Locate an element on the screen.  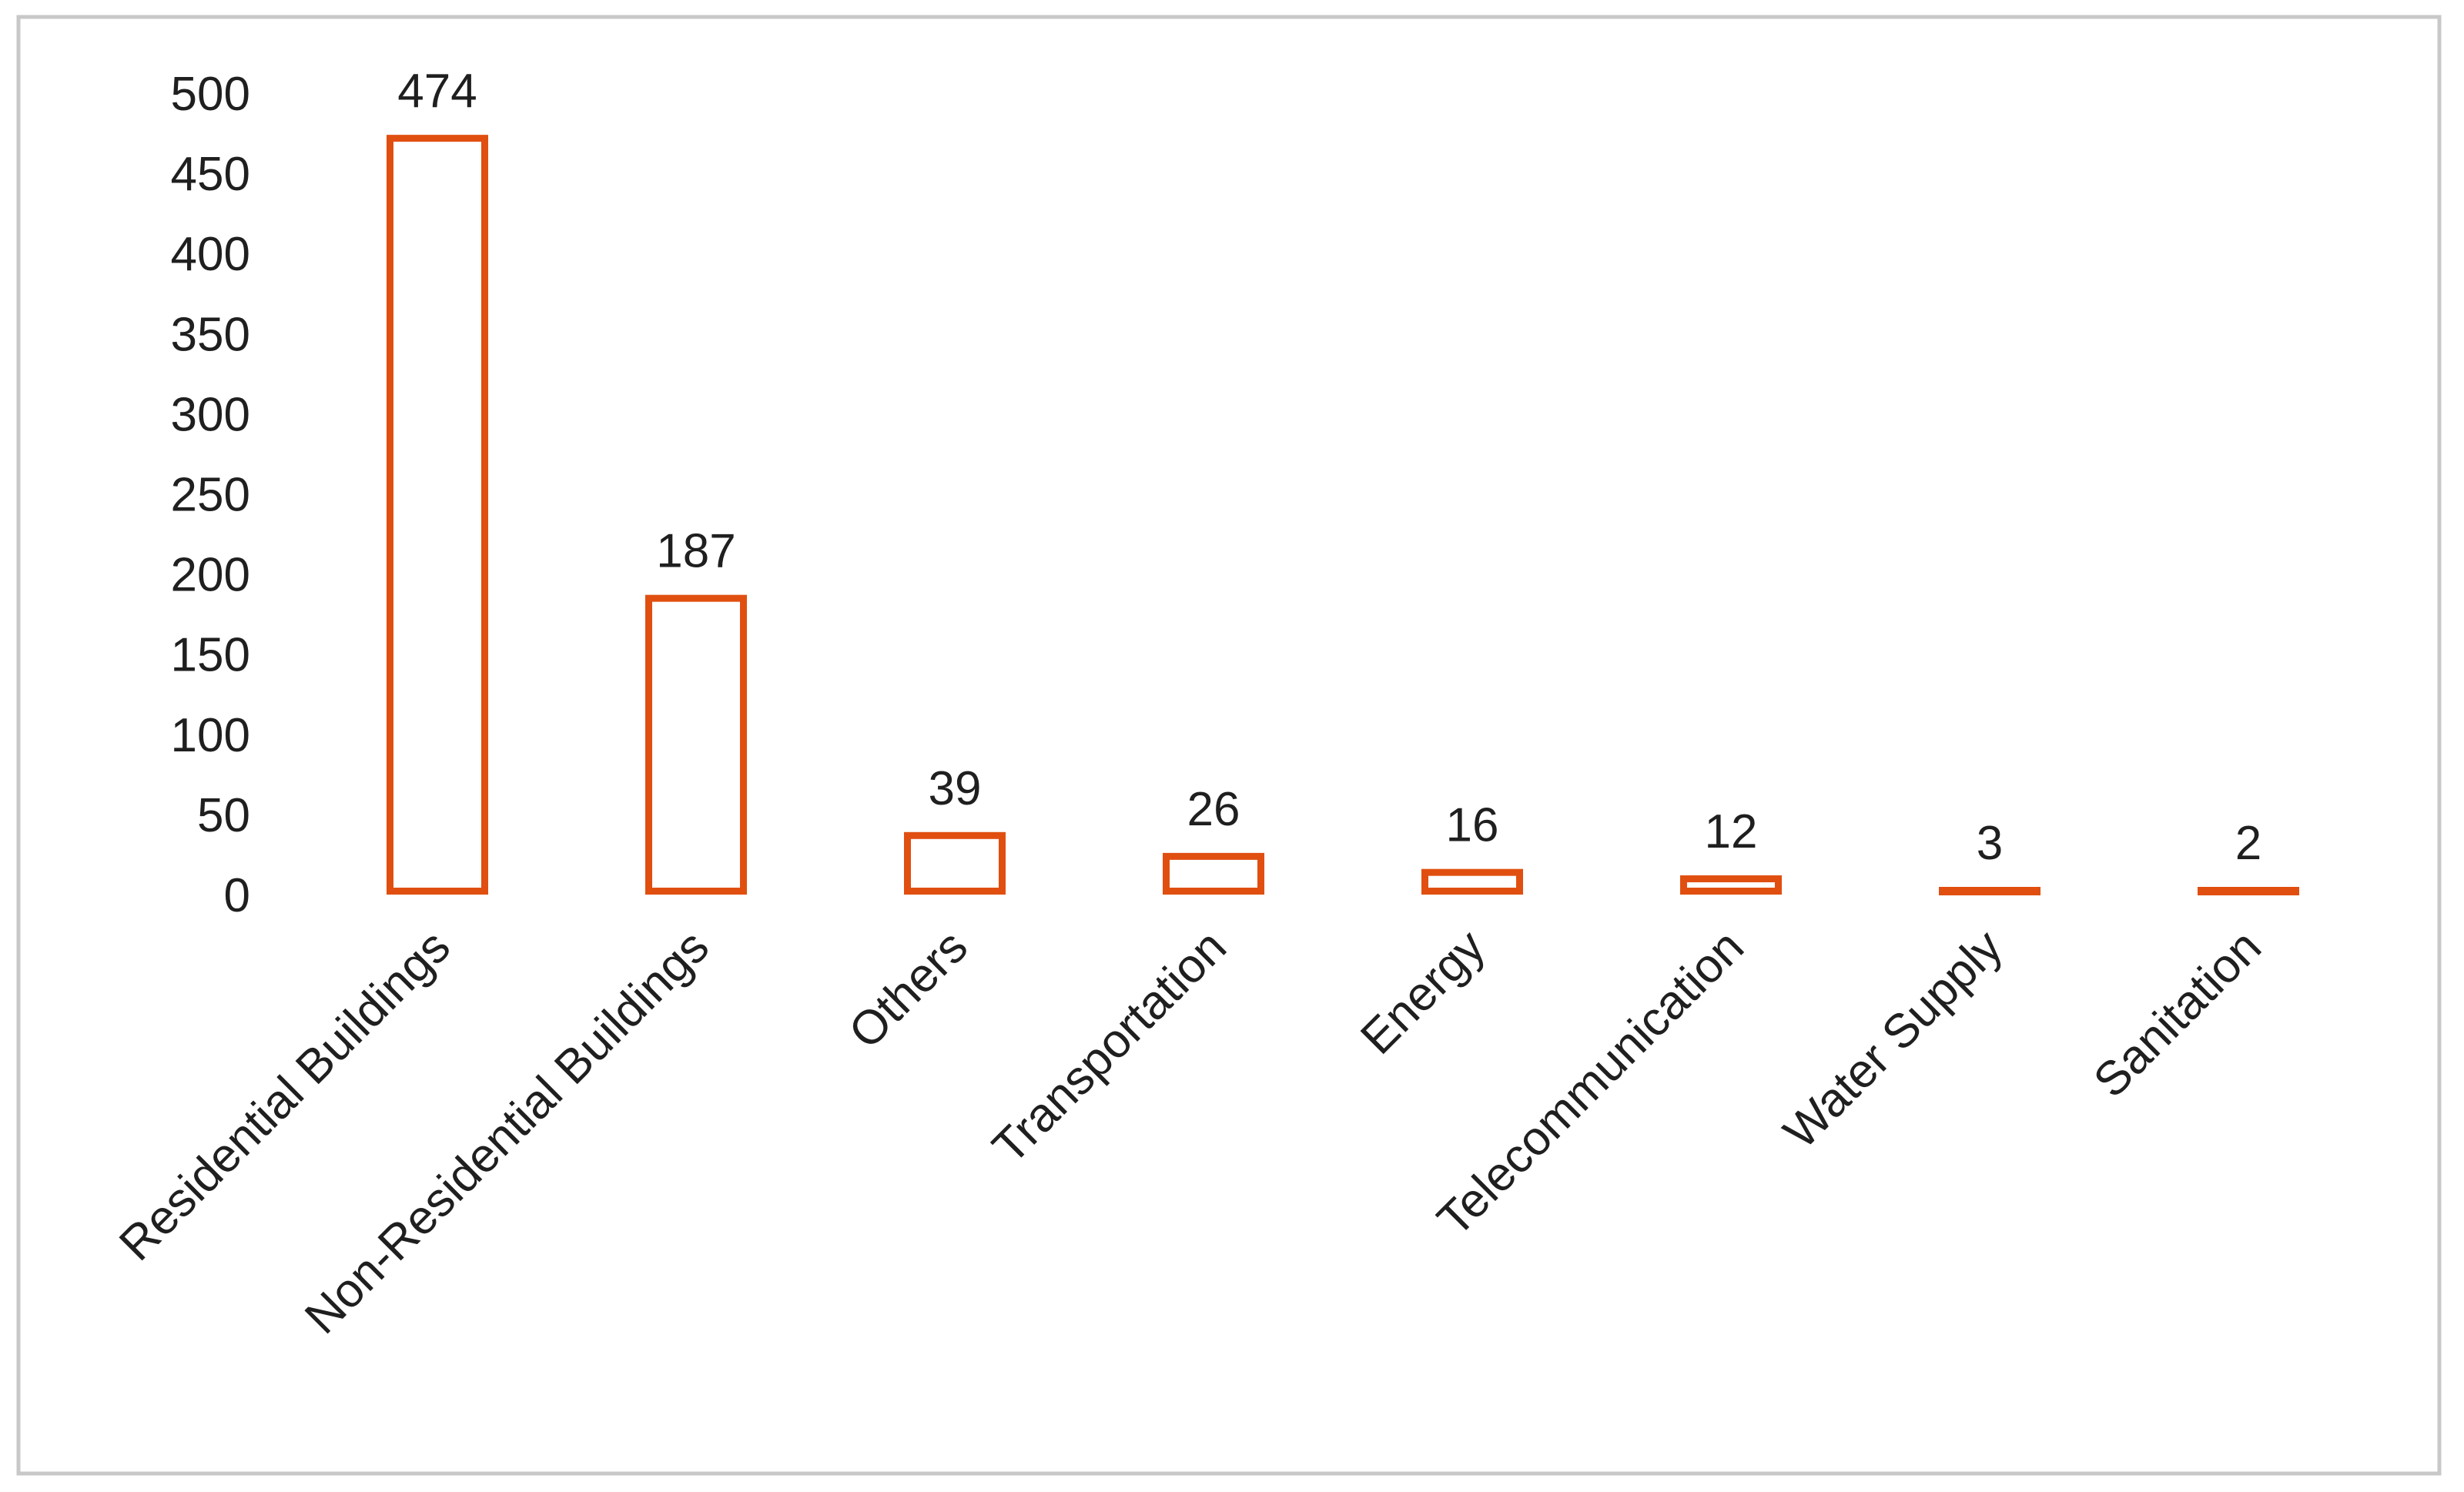
bar-value-label: 12 is located at coordinates (1731, 831).